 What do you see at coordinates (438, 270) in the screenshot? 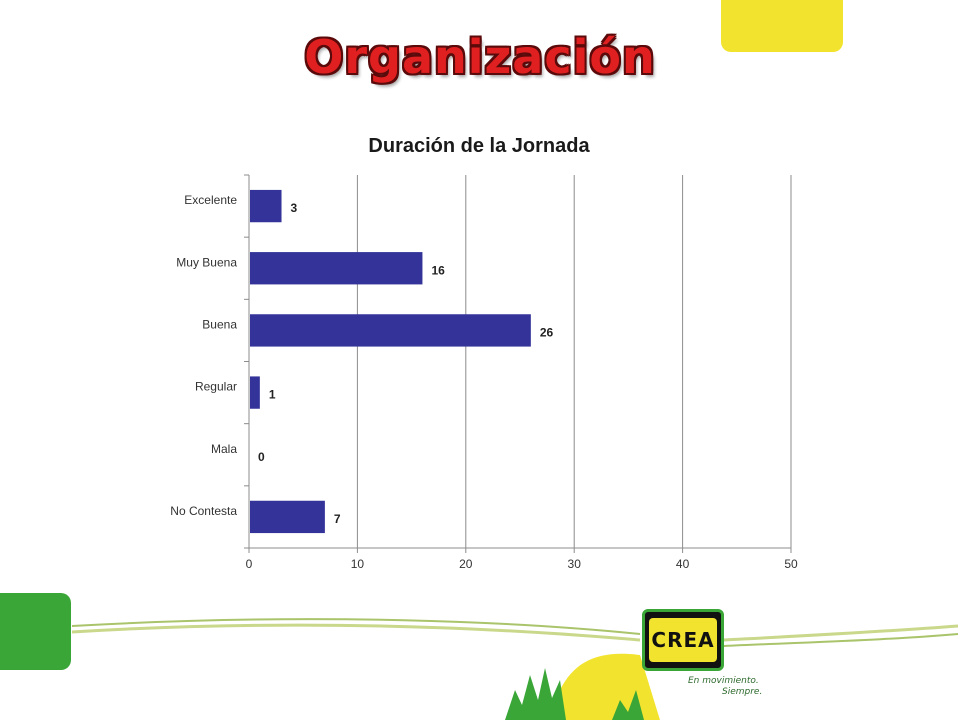
I see `data-label: 16` at bounding box center [438, 270].